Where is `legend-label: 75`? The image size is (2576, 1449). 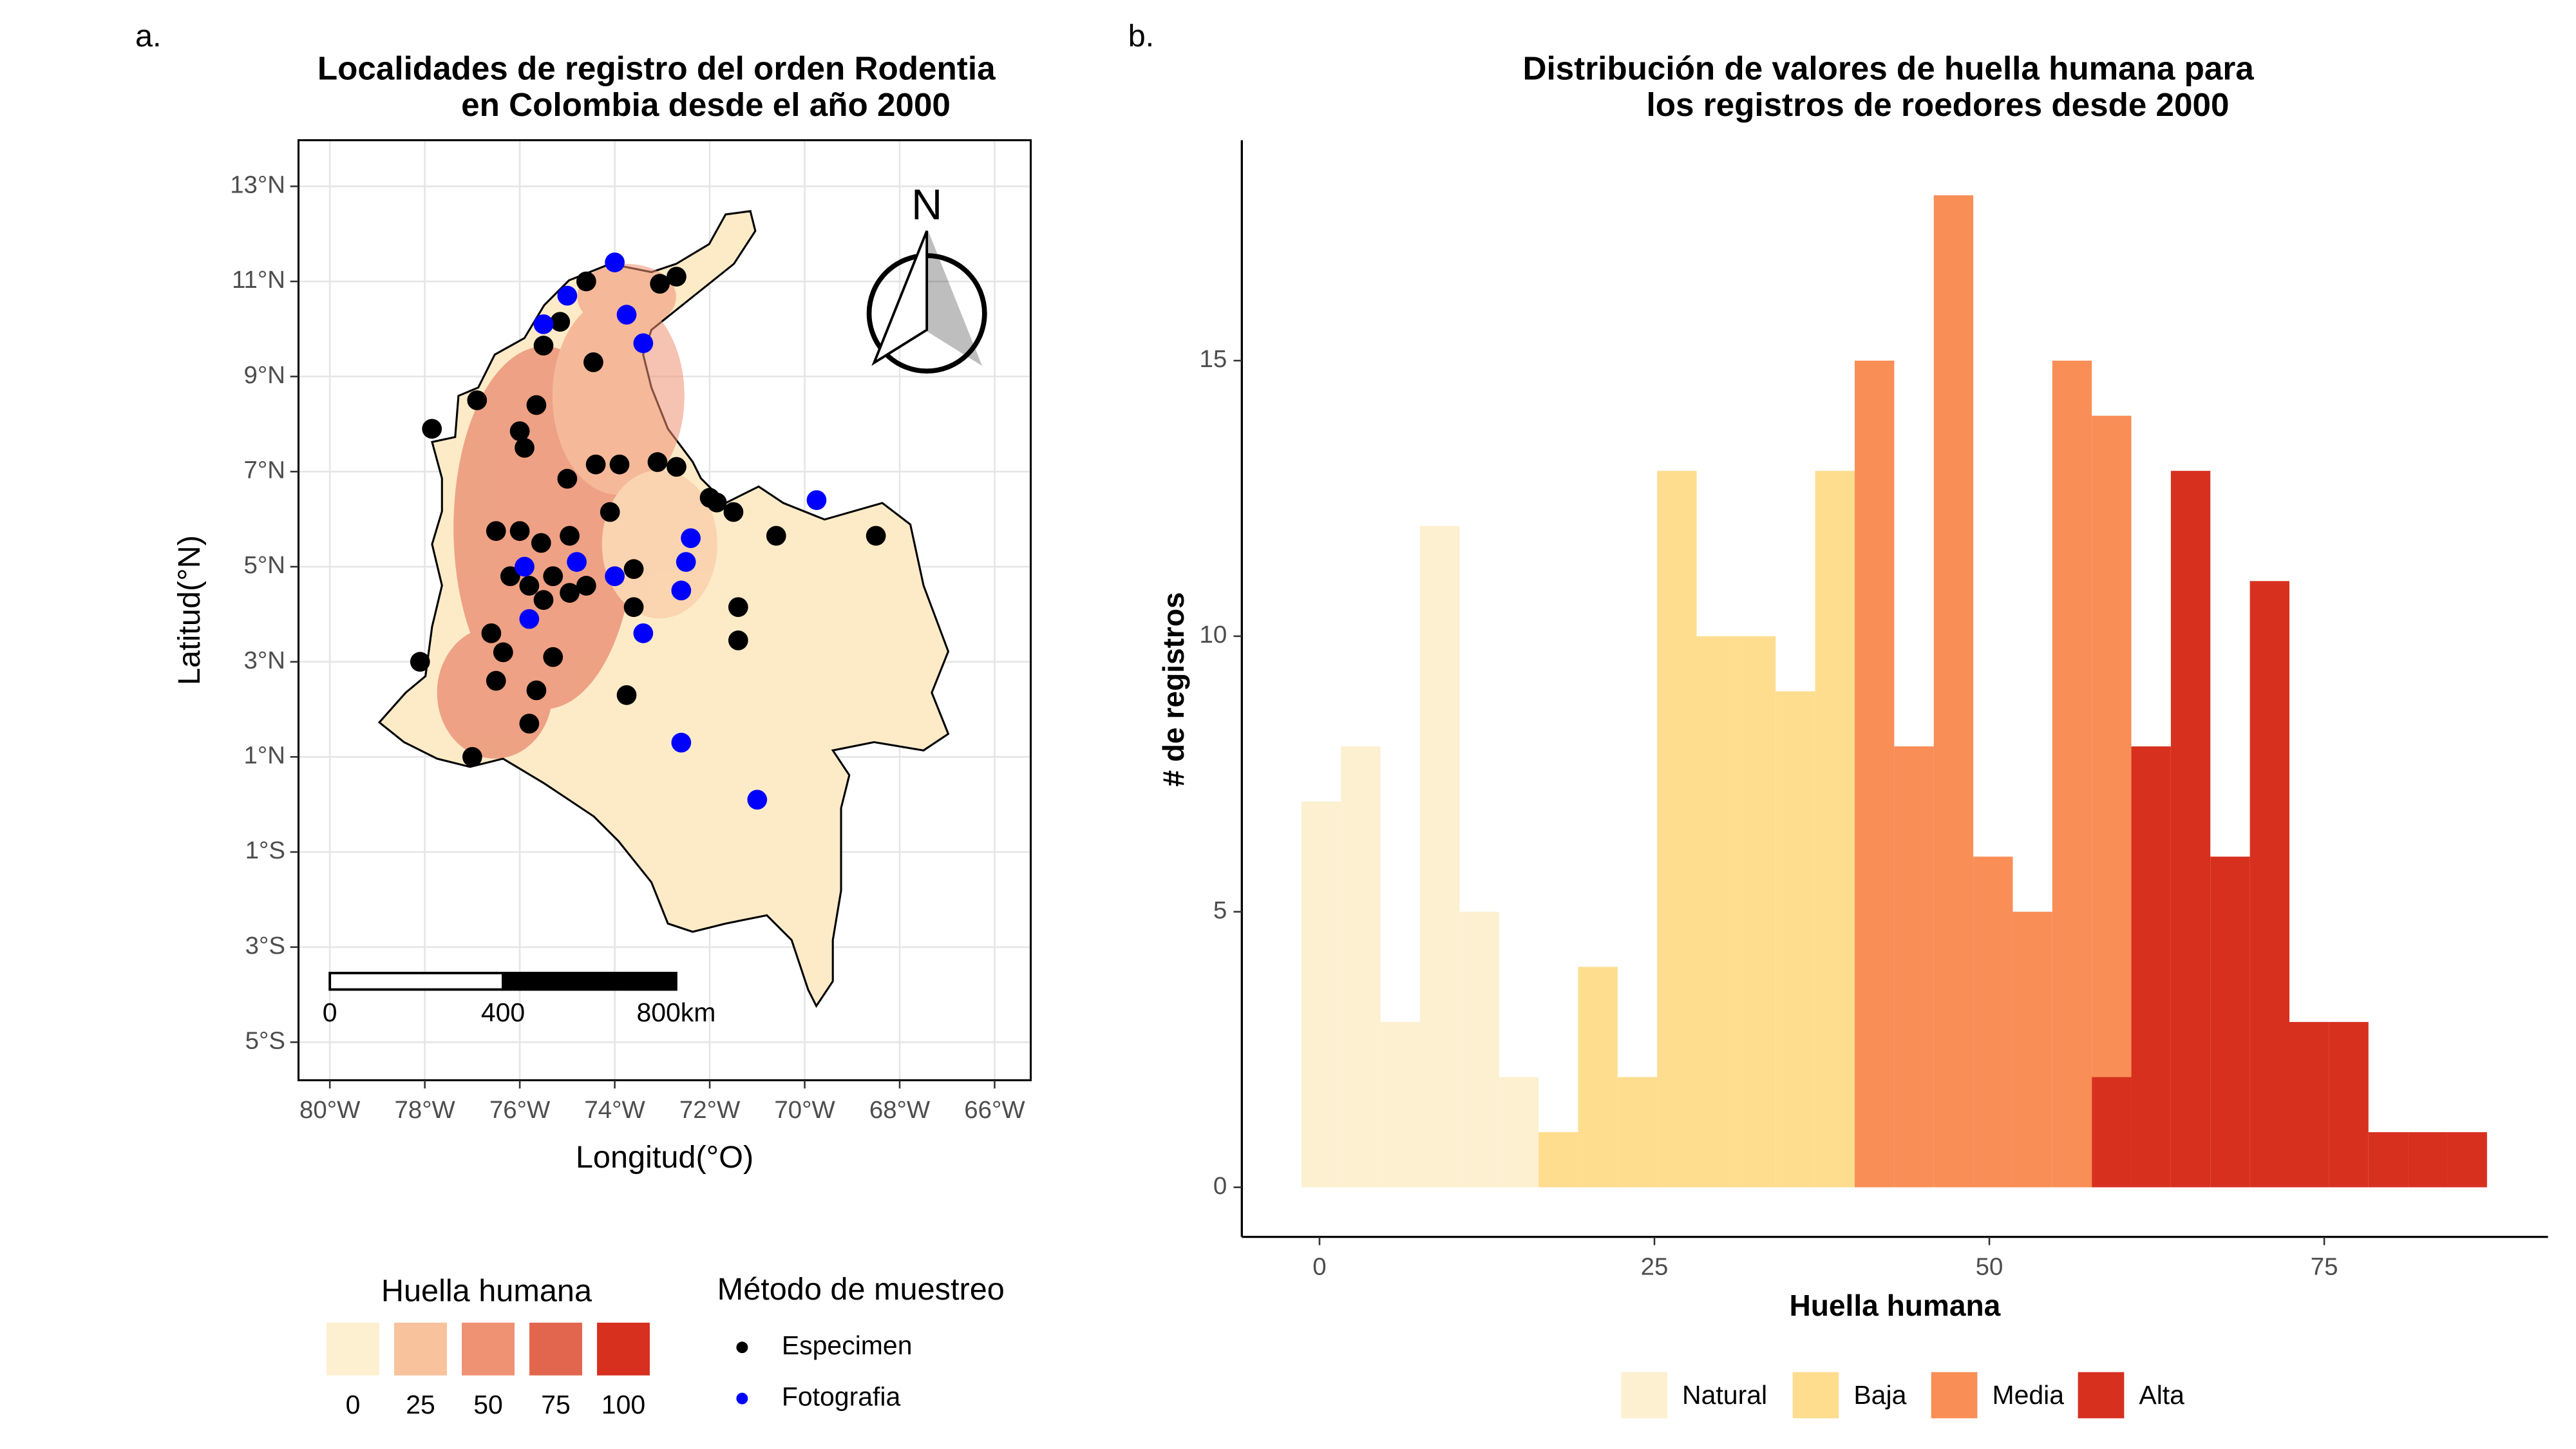 legend-label: 75 is located at coordinates (556, 1405).